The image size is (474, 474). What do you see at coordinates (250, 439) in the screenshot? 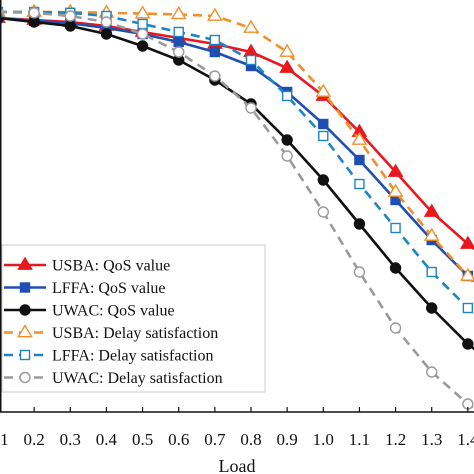
I see `x-tick-label: 0.8` at bounding box center [250, 439].